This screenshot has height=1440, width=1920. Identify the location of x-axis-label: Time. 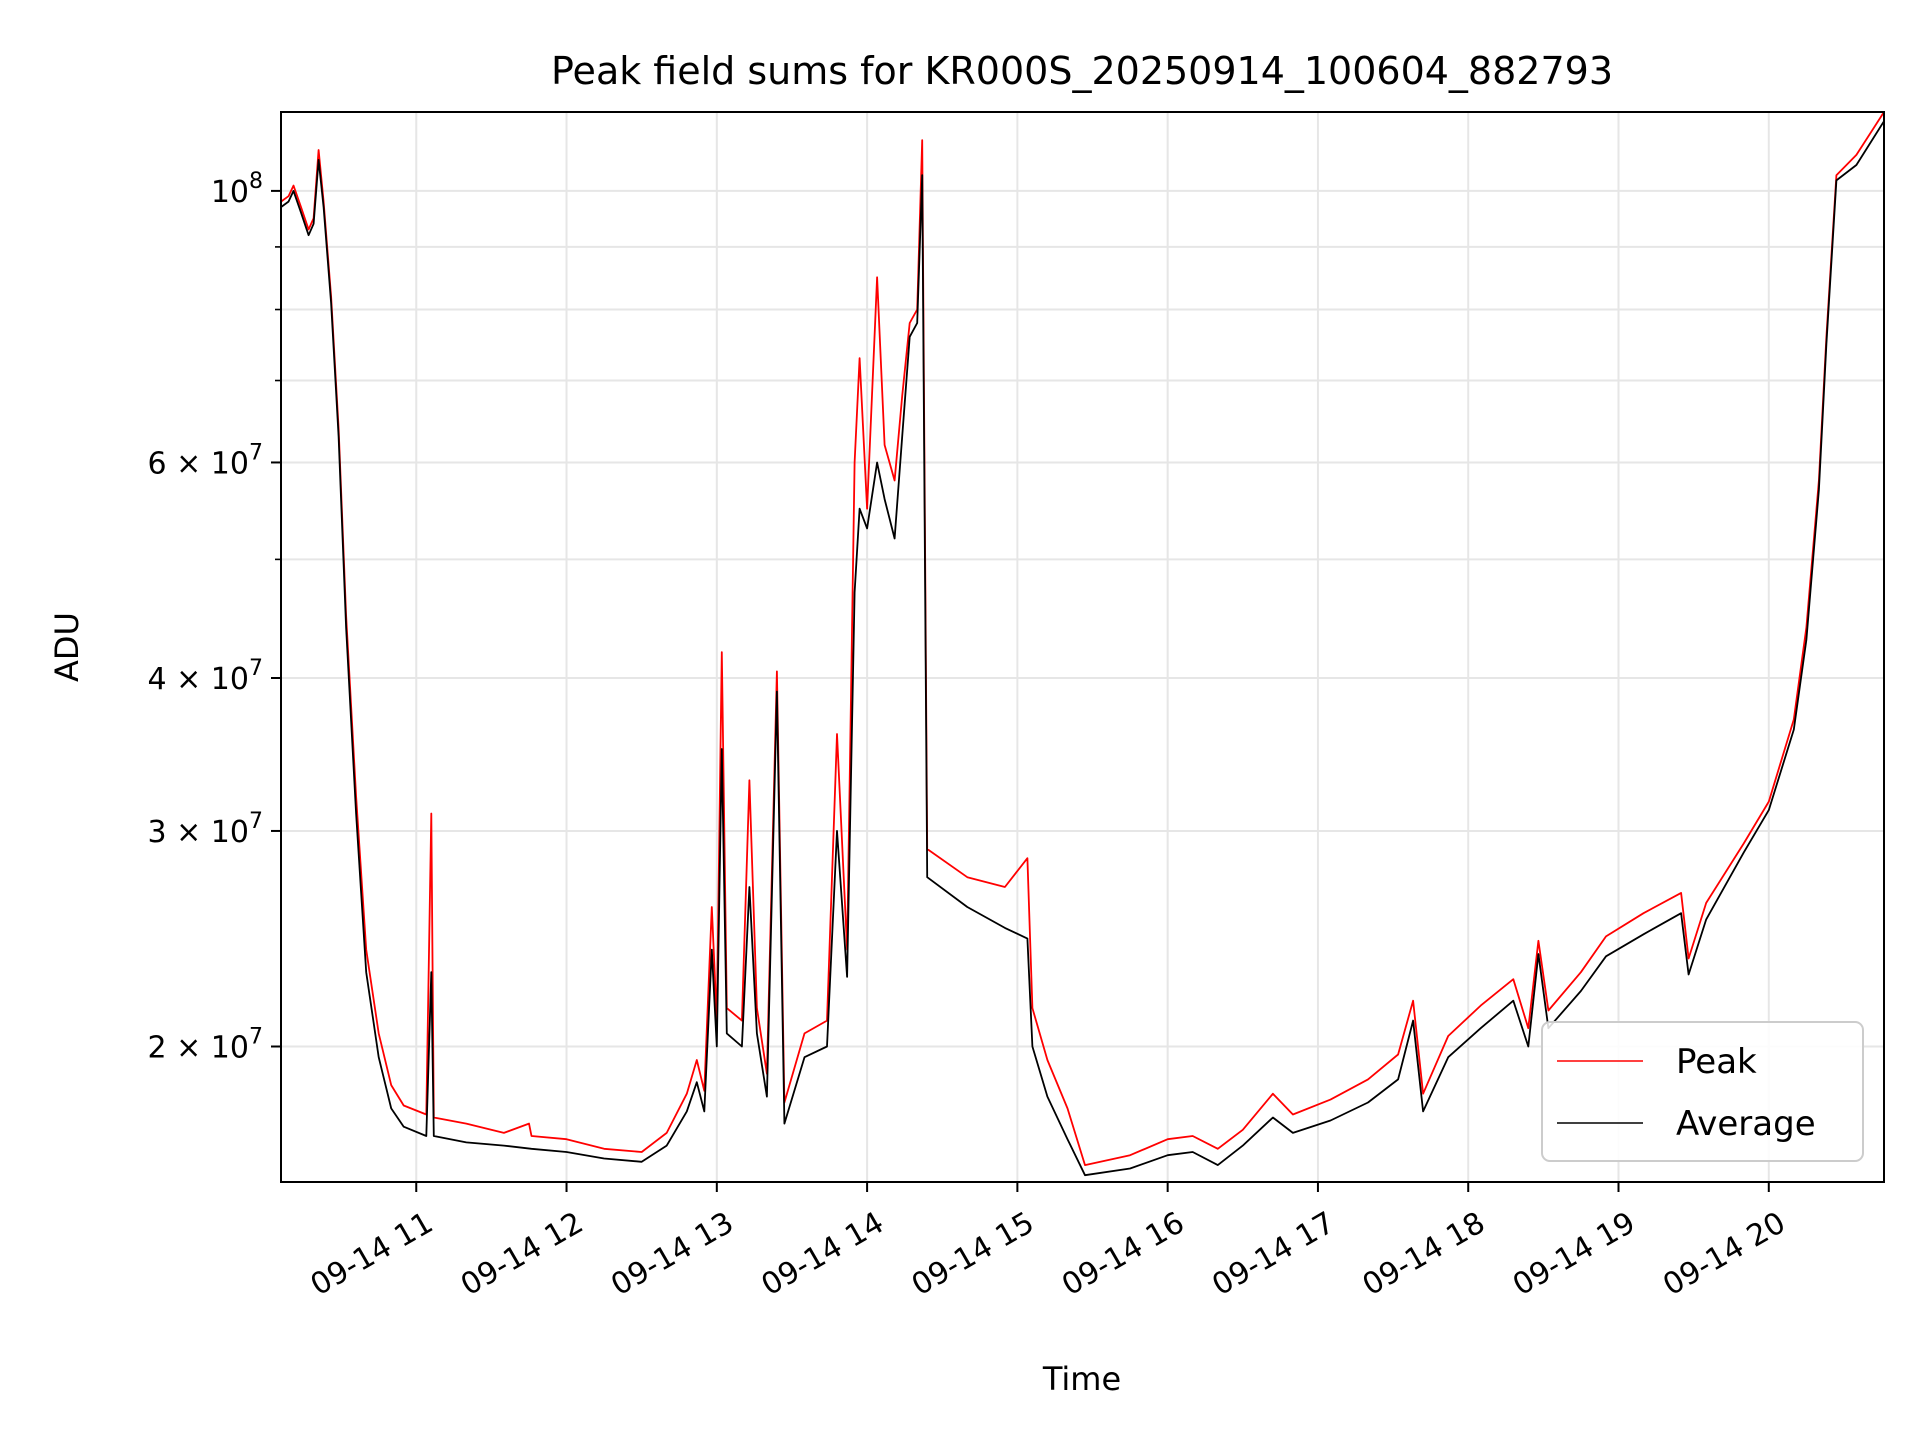
(1081, 1379).